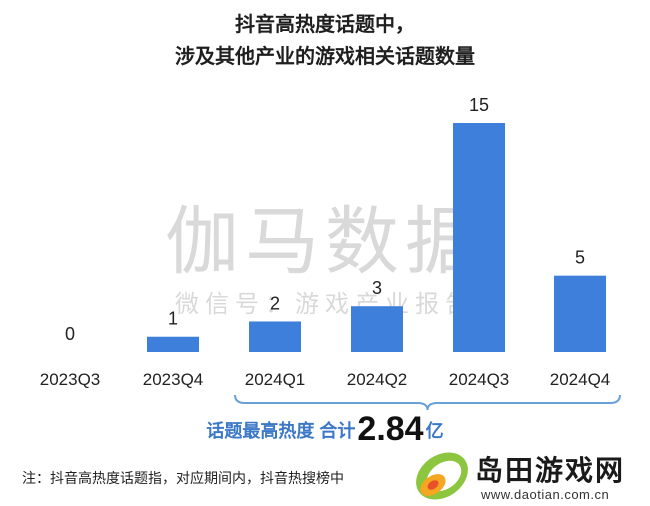  I want to click on x-tick-label: 2024Q3, so click(479, 379).